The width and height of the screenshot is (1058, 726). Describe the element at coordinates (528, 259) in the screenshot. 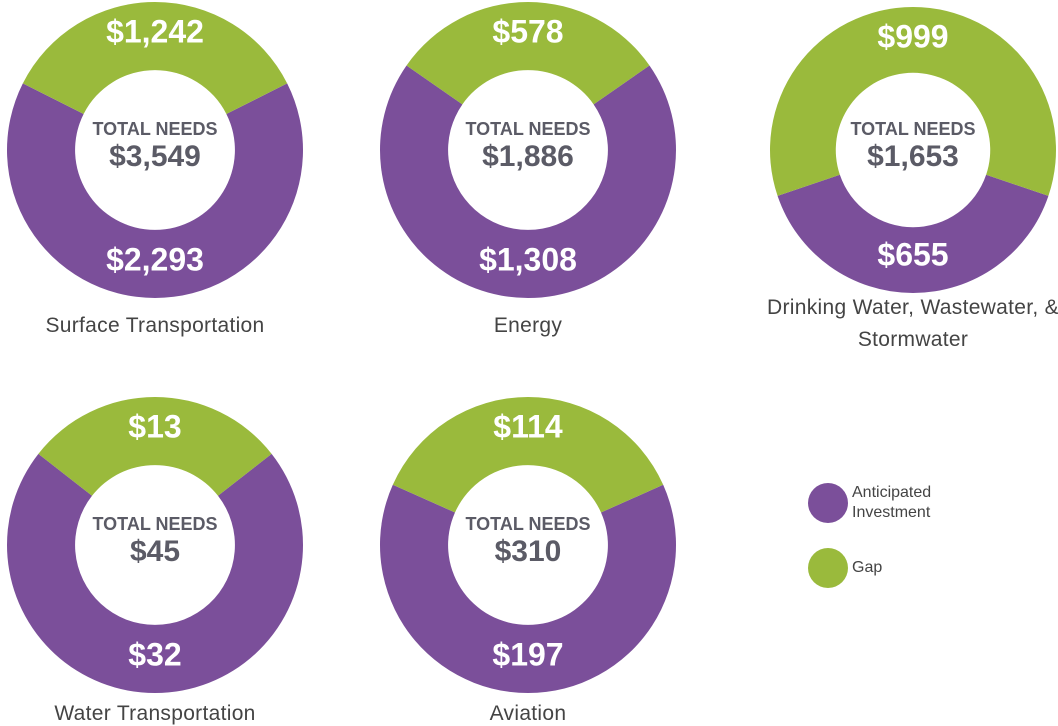

I see `value-label: $1,308` at that location.